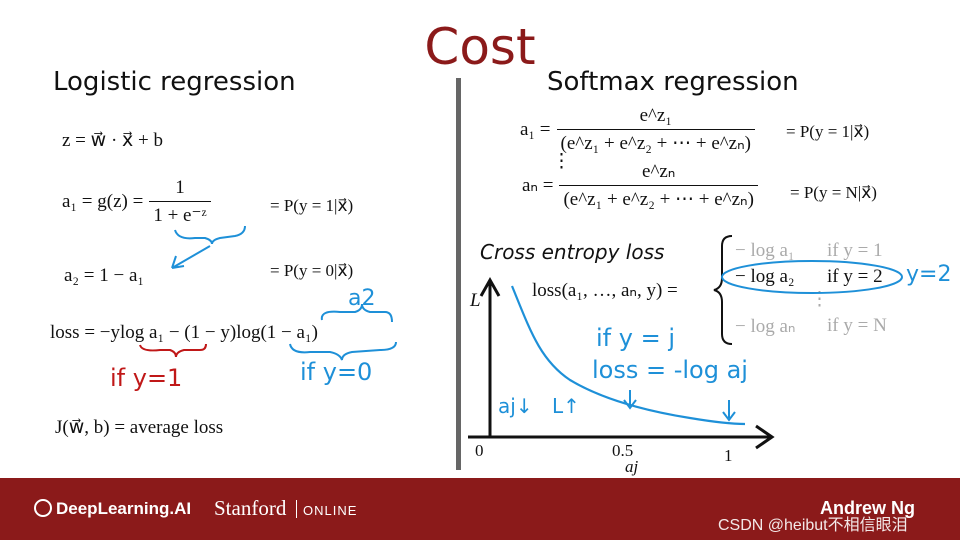  What do you see at coordinates (139, 427) in the screenshot?
I see `cost-equation: J(w⃗, b) = average loss` at bounding box center [139, 427].